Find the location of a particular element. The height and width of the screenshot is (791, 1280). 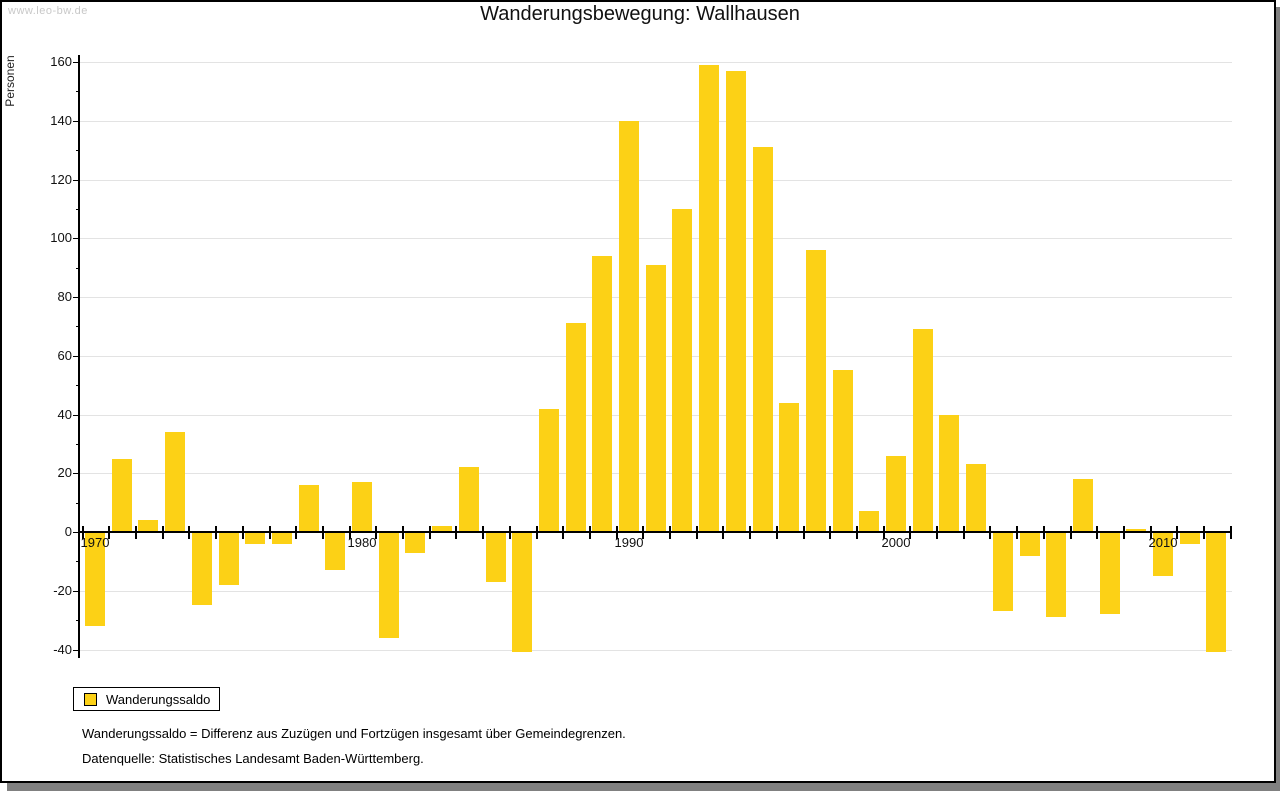

bar-2002 is located at coordinates (949, 472).